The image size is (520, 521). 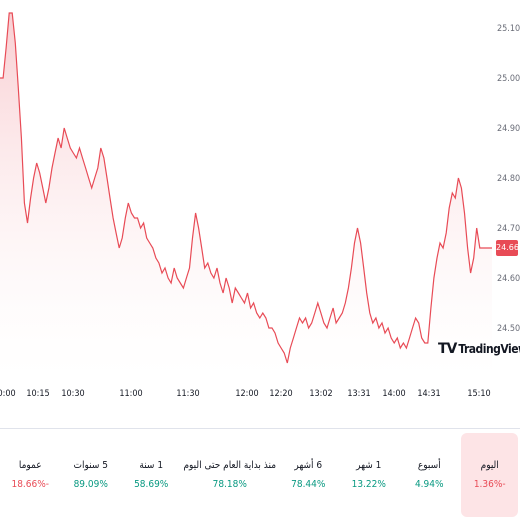 I want to click on perf-period-1: أسبوع 4.94%, so click(x=429, y=475).